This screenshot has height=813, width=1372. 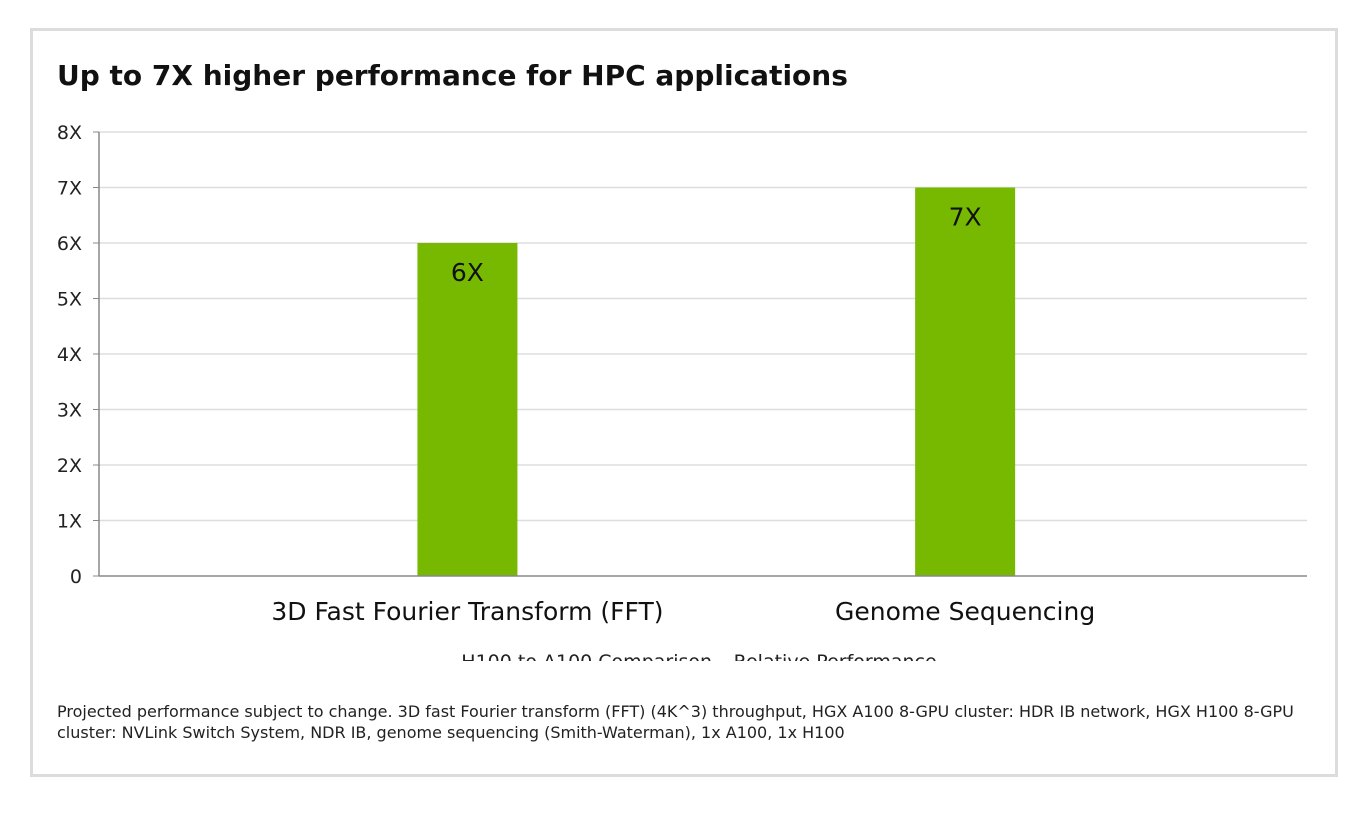 What do you see at coordinates (467, 272) in the screenshot?
I see `bar-data-label: 6X` at bounding box center [467, 272].